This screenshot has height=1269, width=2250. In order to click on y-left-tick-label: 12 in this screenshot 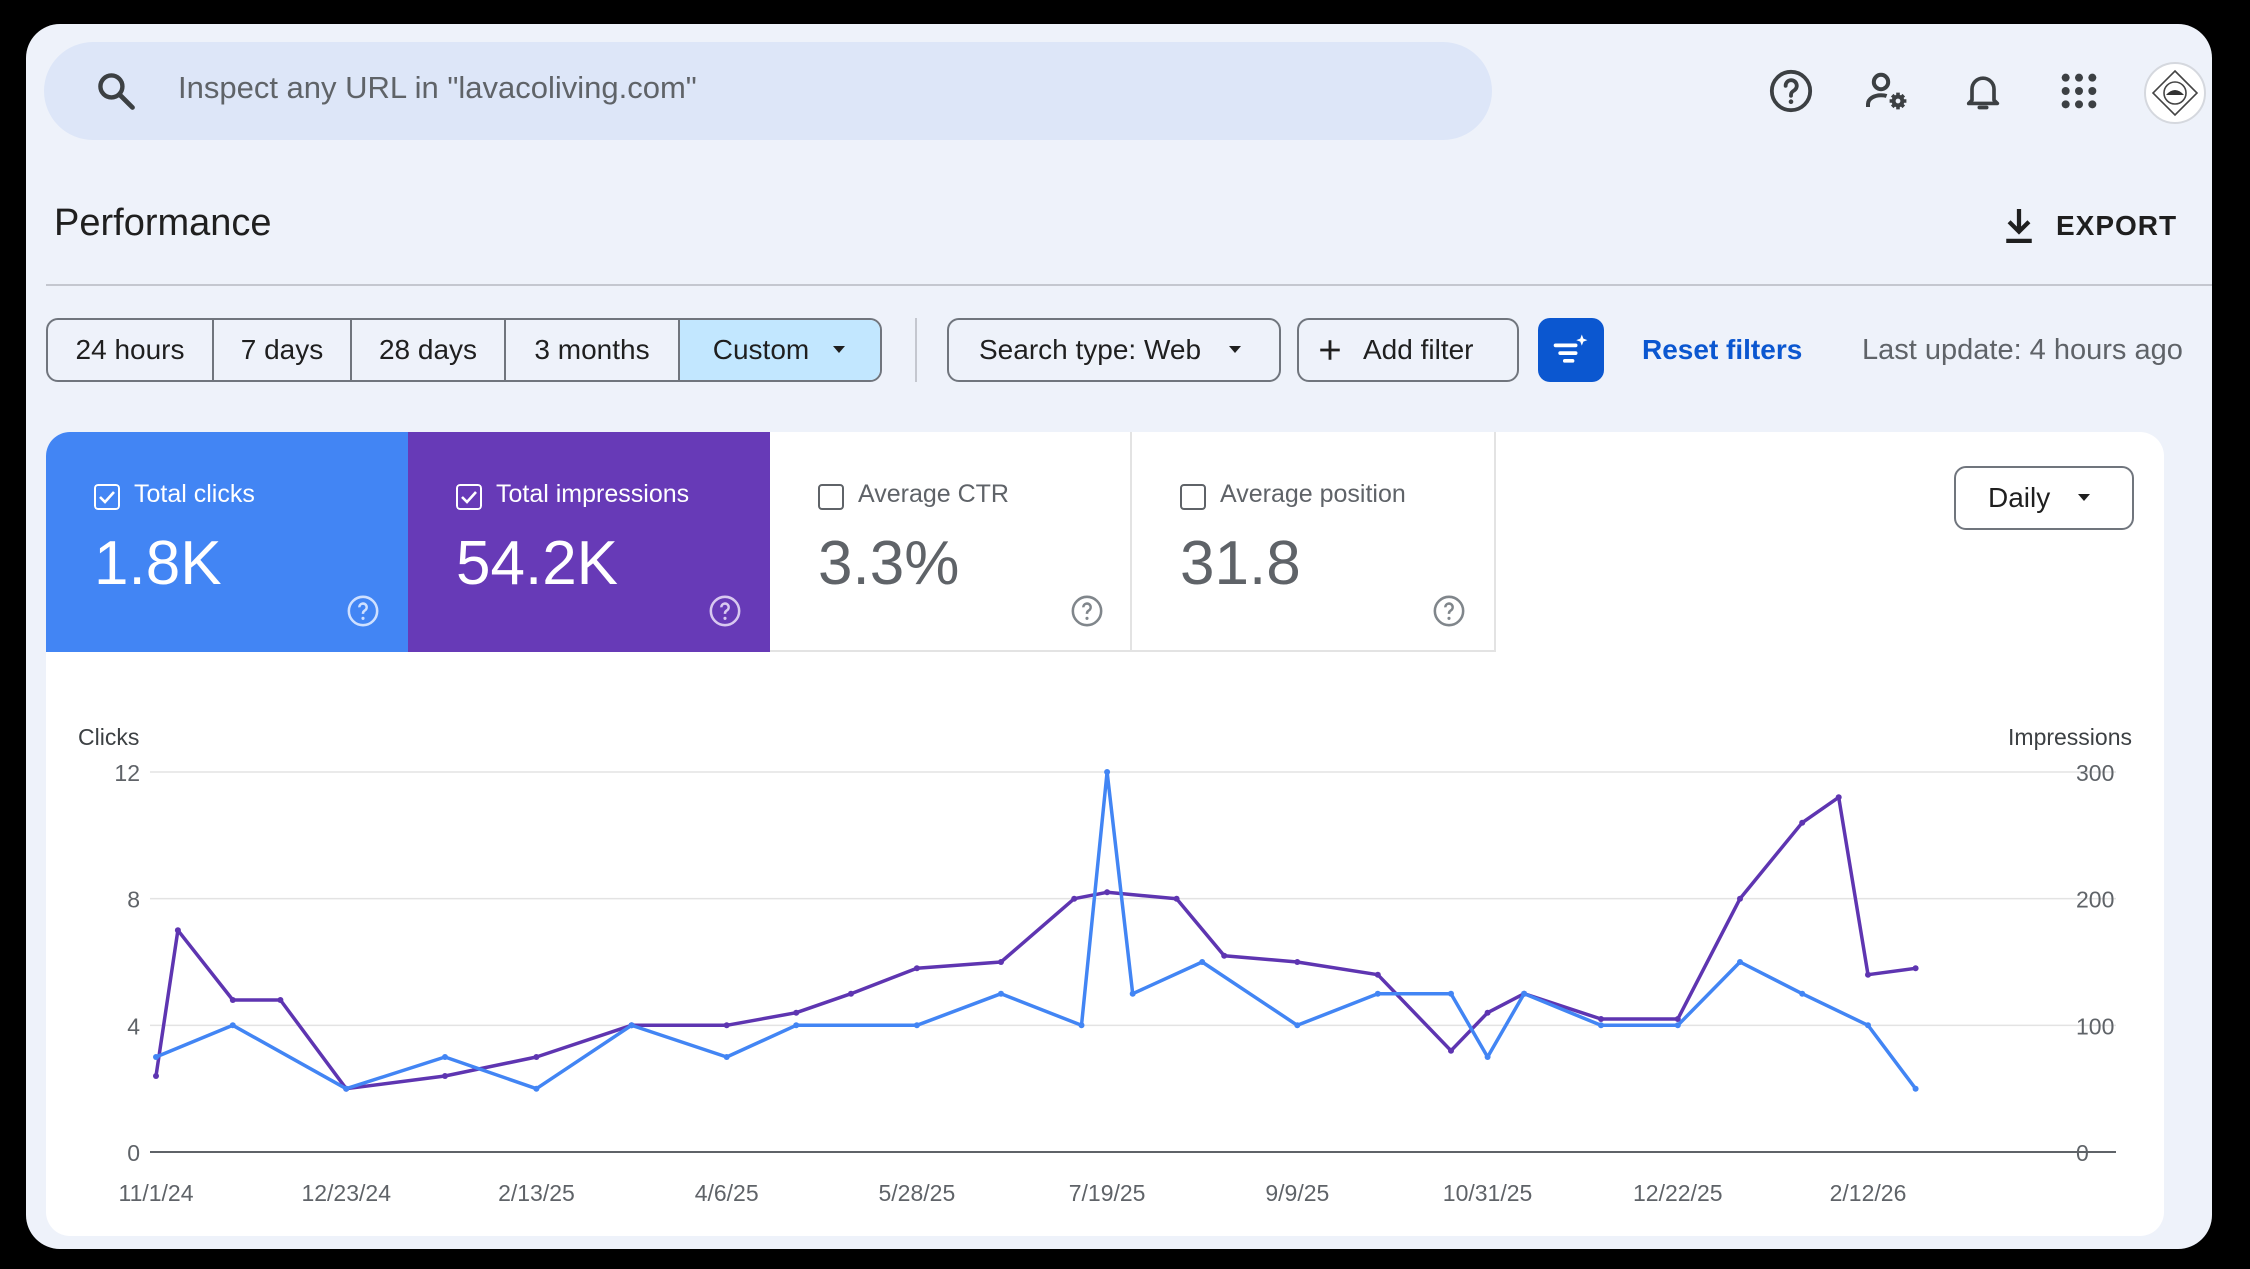, I will do `click(127, 773)`.